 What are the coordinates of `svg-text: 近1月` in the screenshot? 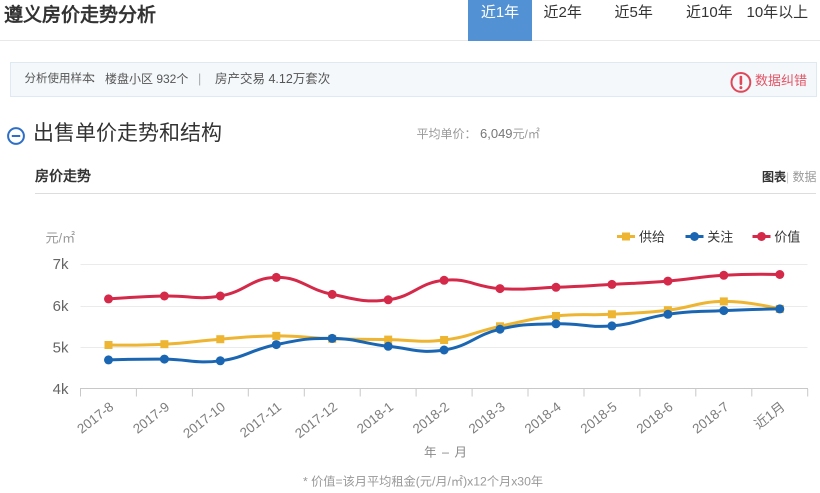 It's located at (769, 415).